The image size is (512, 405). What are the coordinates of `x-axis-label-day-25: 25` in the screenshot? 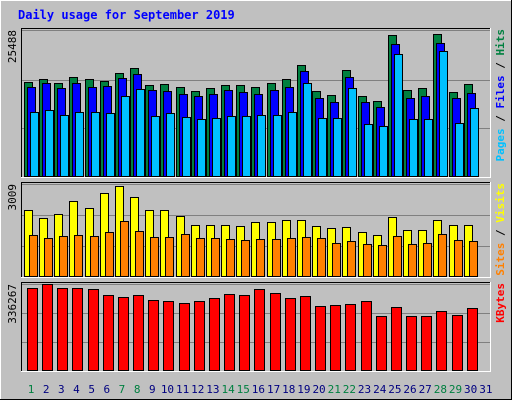 It's located at (394, 389).